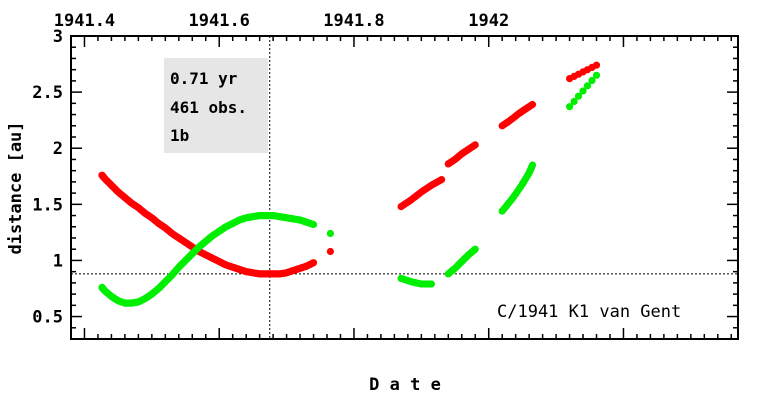 This screenshot has width=764, height=403. I want to click on x-tick-label: 1941.4, so click(84, 21).